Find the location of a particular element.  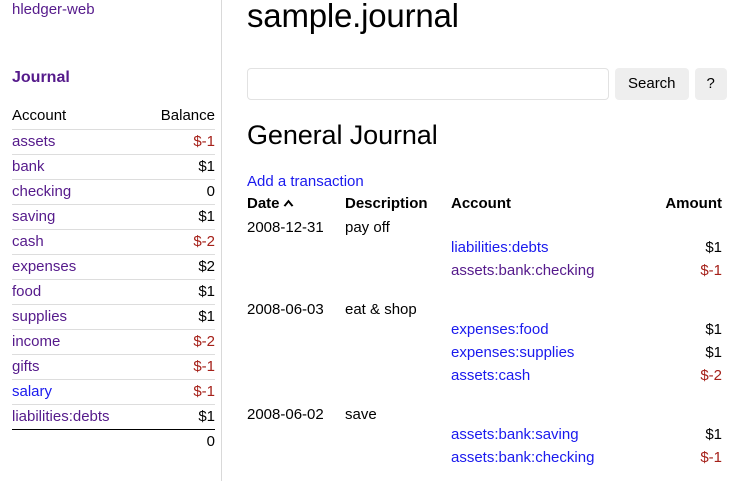

posting-account-link: assets:bank:saving is located at coordinates (515, 434).